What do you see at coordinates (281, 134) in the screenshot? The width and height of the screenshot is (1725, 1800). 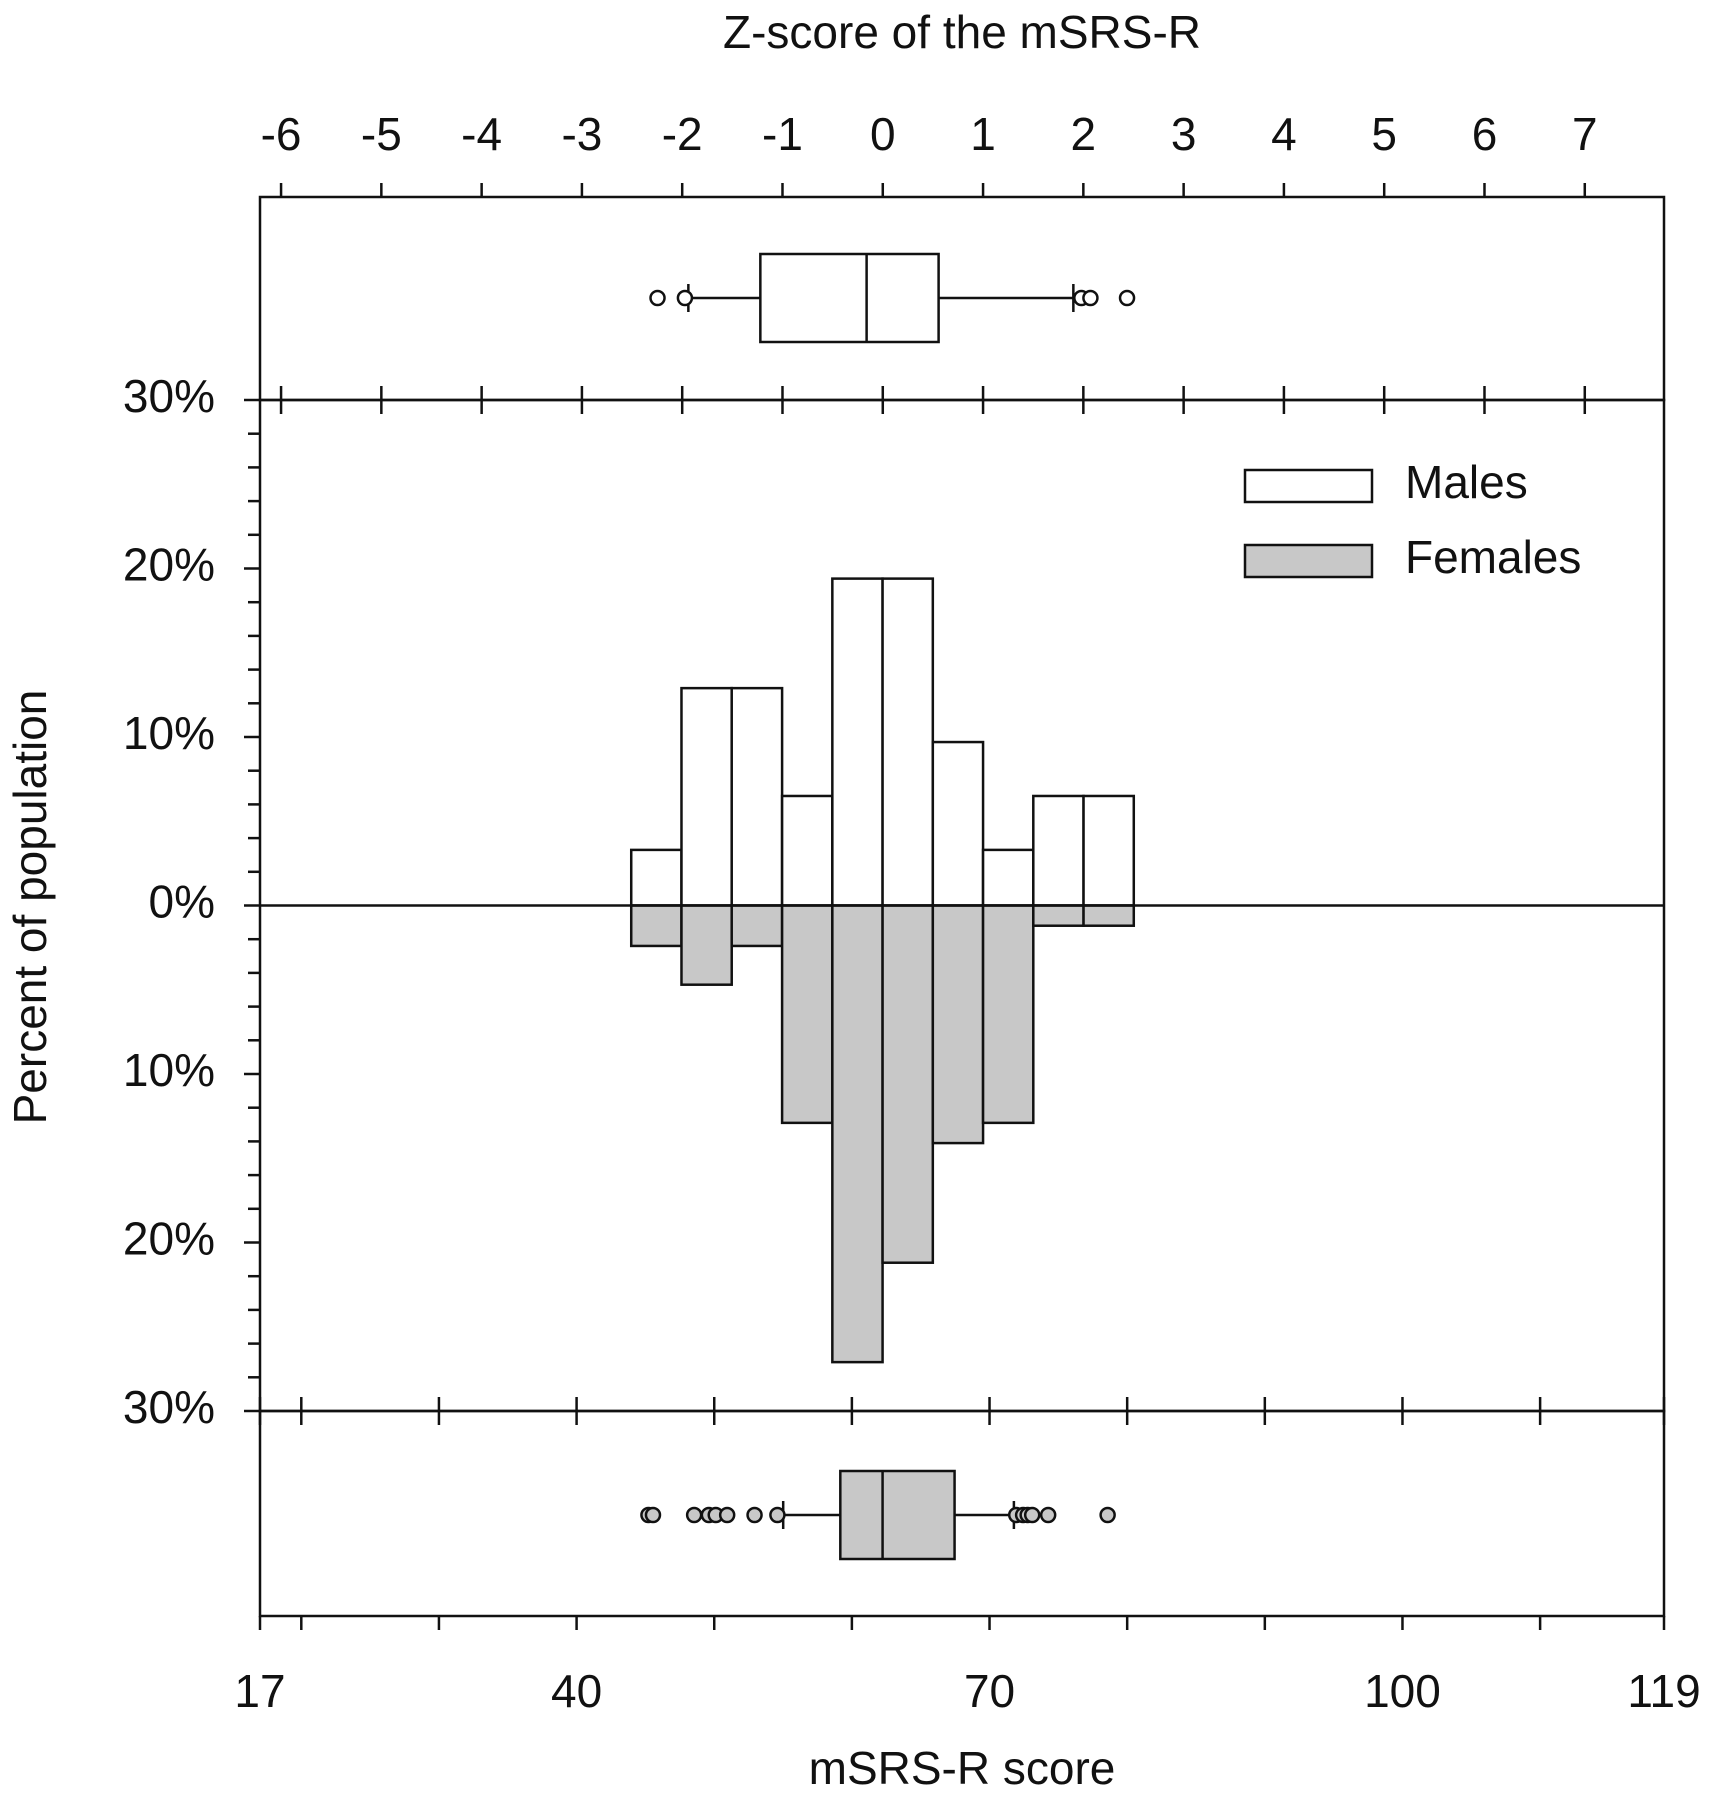 I see `x2-tick-label: -6` at bounding box center [281, 134].